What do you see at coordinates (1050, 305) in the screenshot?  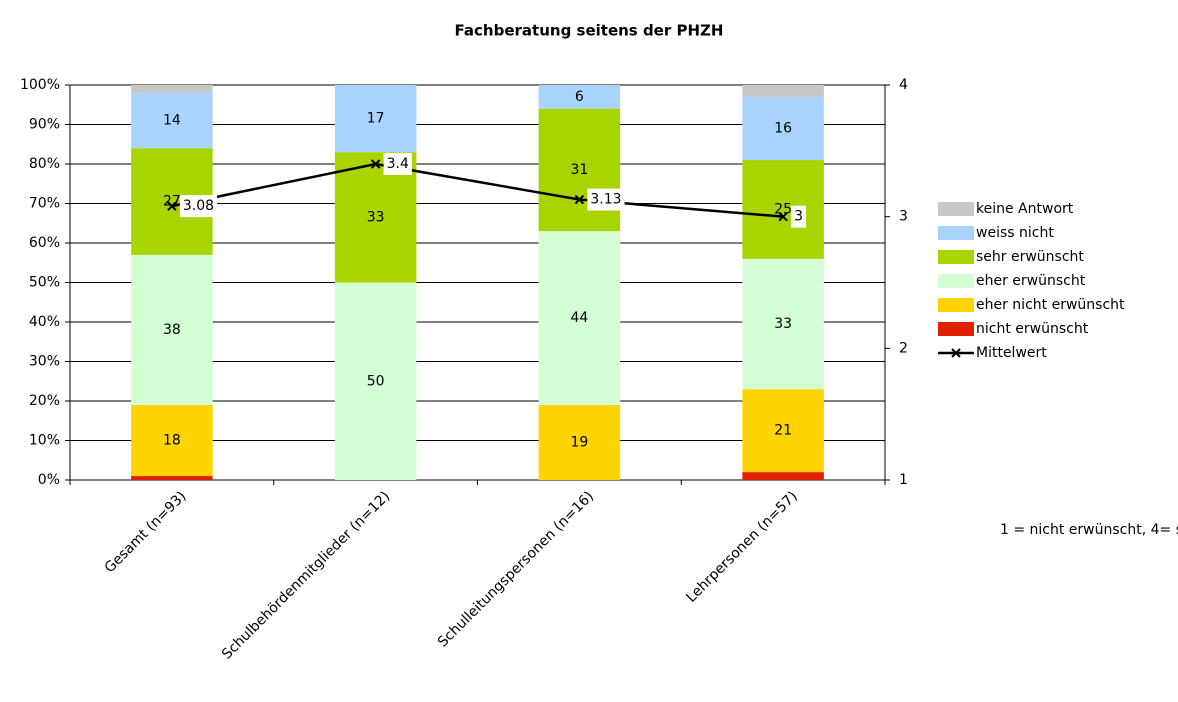 I see `legend-label: eher nicht erwünscht` at bounding box center [1050, 305].